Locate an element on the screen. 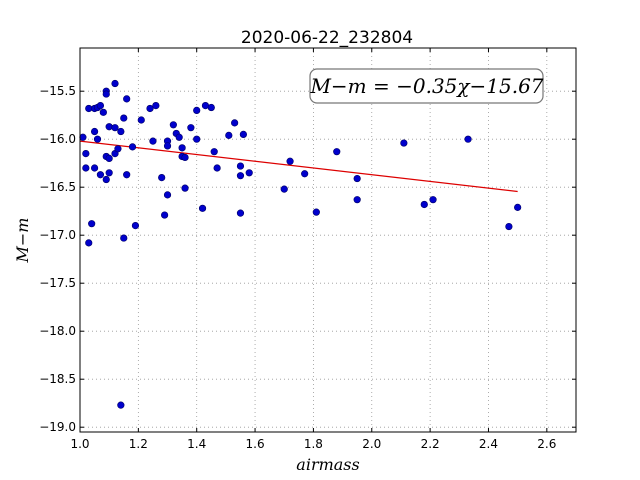 This screenshot has height=480, width=640. x-tick-label: 2.6 is located at coordinates (546, 444).